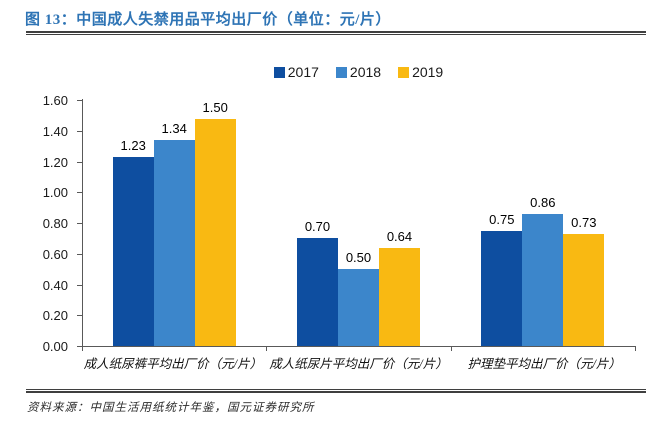  I want to click on y-axis-labels: 0.00 0.20 0.40 0.60 0.80 1.00 1.20 1.40 1.60, so click(51, 223).